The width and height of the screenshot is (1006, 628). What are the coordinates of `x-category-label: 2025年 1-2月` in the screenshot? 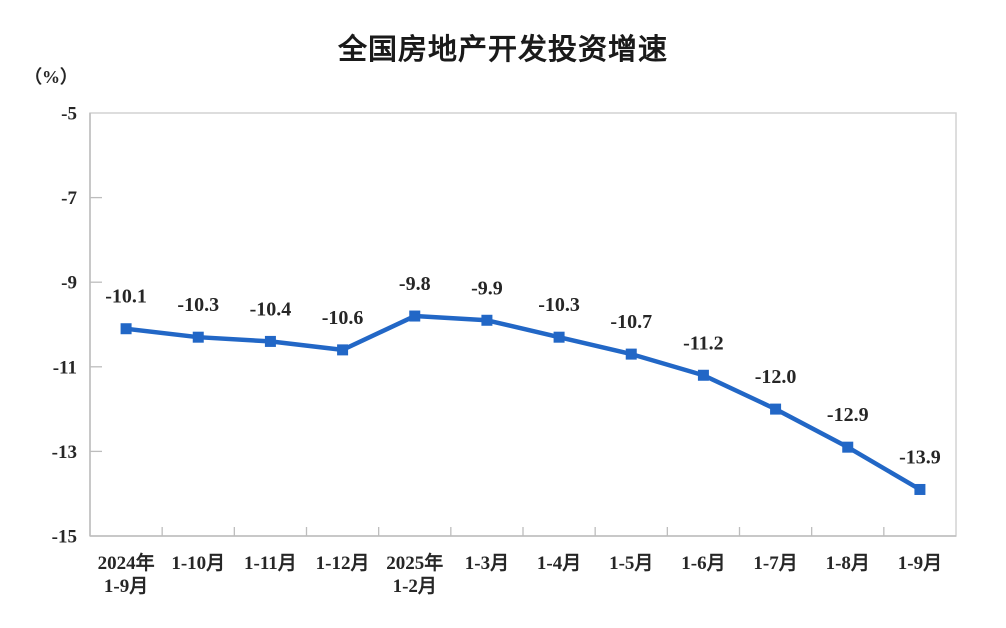 It's located at (414, 574).